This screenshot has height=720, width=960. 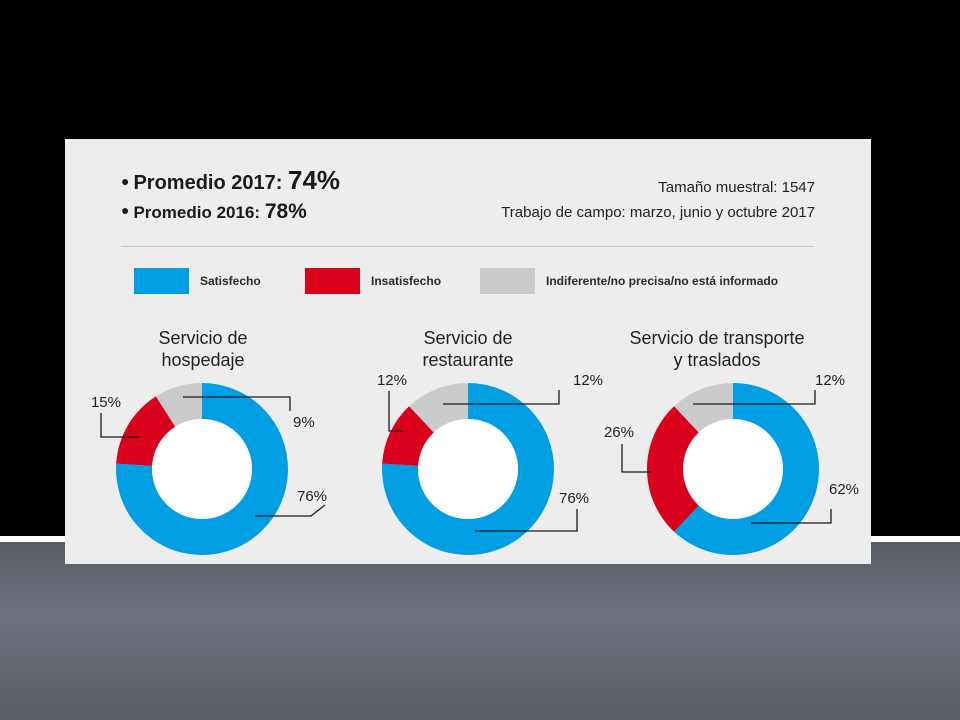 I want to click on leader-line-restaurante-insatisfecho, so click(x=395, y=411).